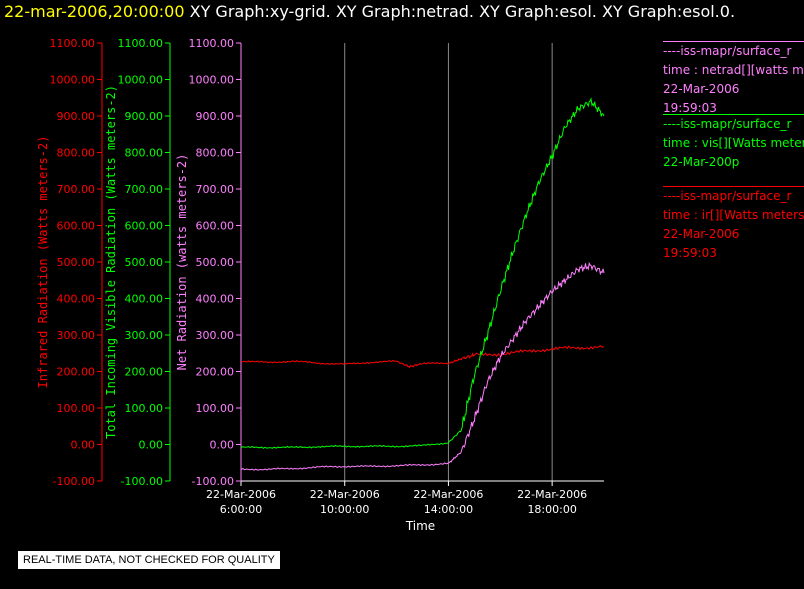 The width and height of the screenshot is (804, 589). I want to click on series-line, so click(422, 356).